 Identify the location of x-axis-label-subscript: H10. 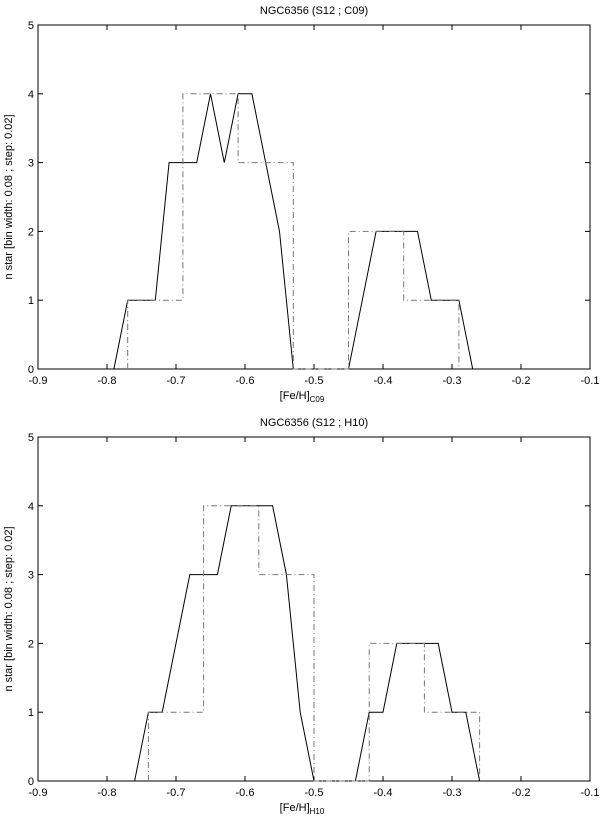
(317, 811).